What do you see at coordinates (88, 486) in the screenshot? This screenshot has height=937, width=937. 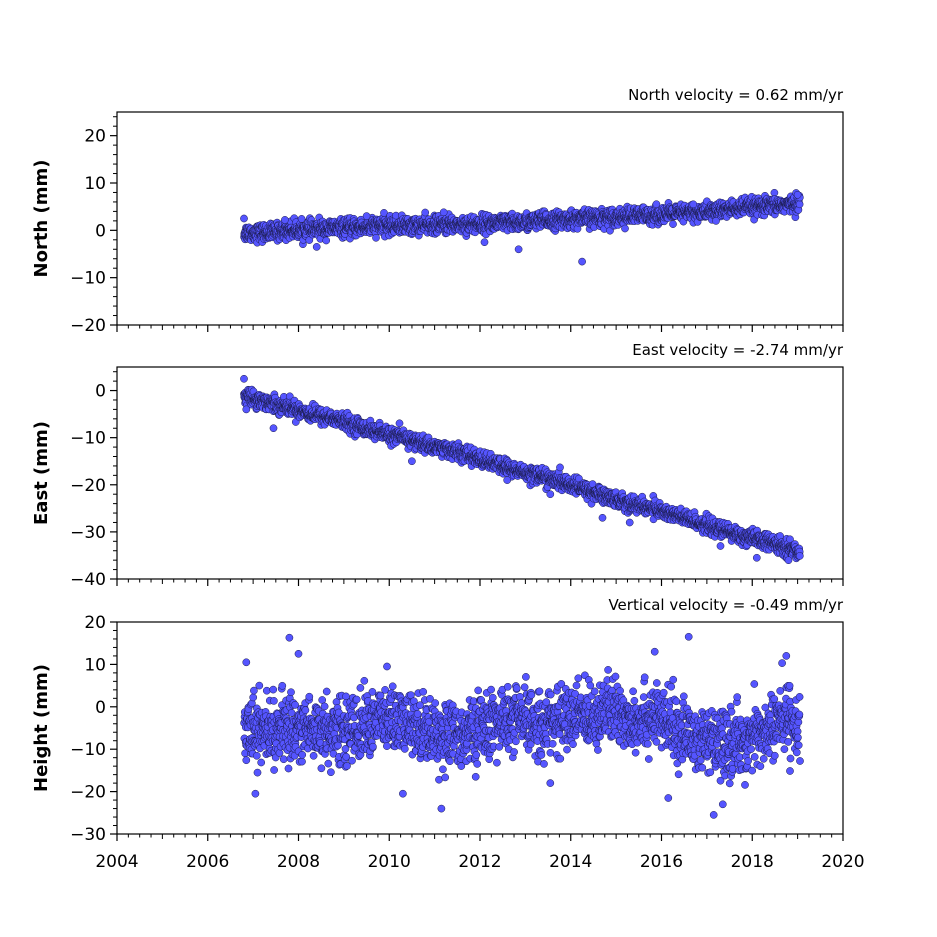 I see `east-ytick-label: −20` at bounding box center [88, 486].